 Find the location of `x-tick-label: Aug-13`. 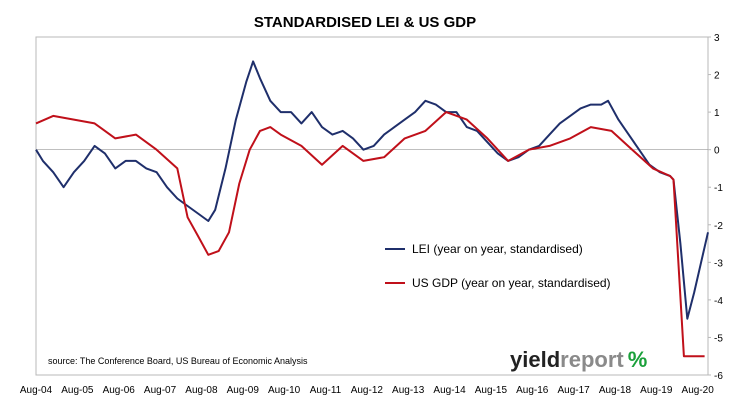

x-tick-label: Aug-13 is located at coordinates (408, 390).